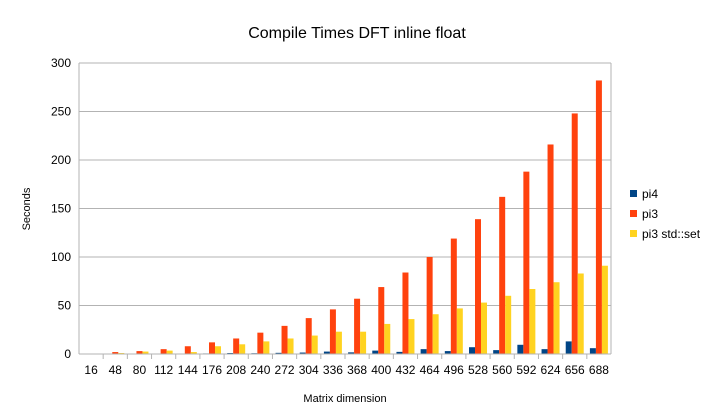 Image resolution: width=708 pixels, height=418 pixels. I want to click on x-tick-label: 304, so click(309, 370).